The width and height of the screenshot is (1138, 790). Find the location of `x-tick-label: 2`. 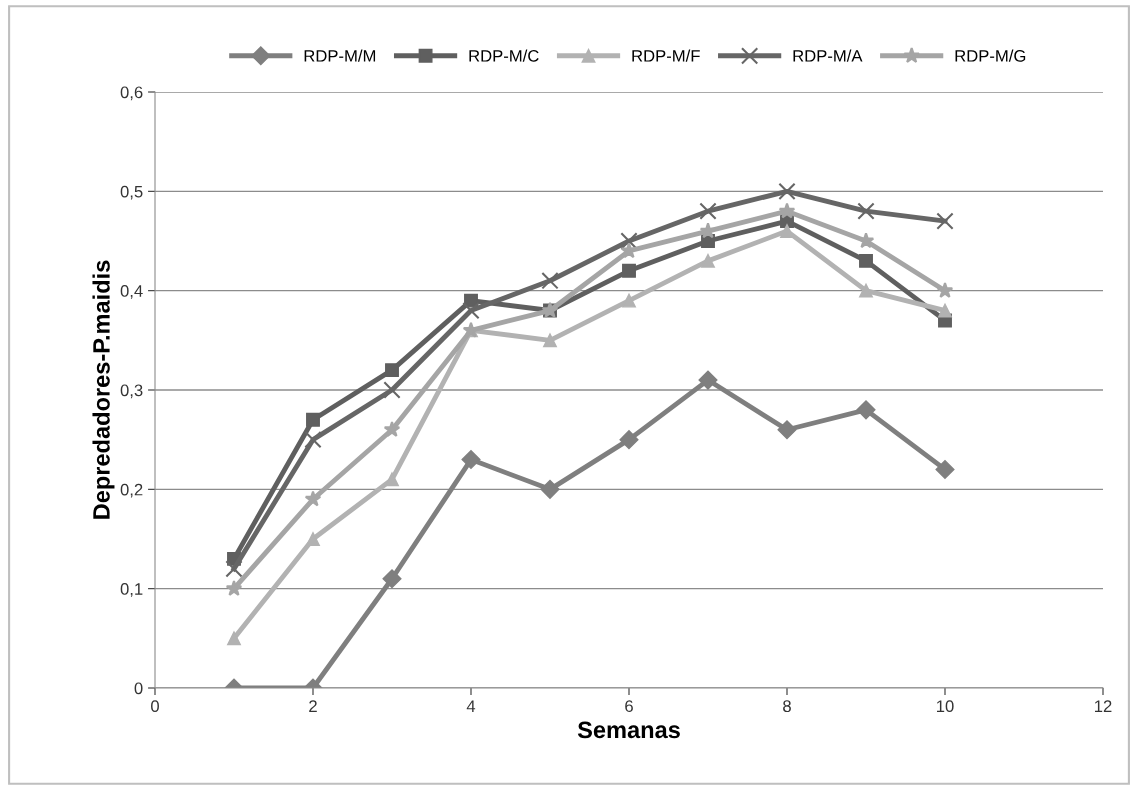

x-tick-label: 2 is located at coordinates (313, 706).